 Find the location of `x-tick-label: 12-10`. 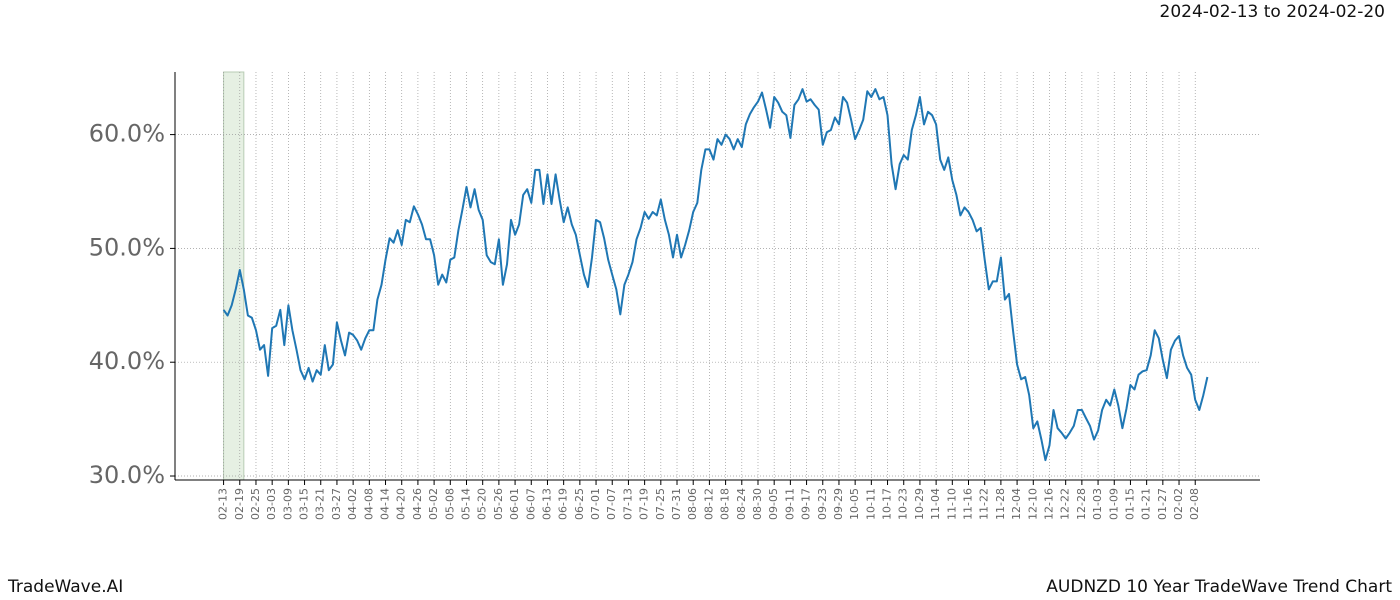

x-tick-label: 12-10 is located at coordinates (1032, 504).